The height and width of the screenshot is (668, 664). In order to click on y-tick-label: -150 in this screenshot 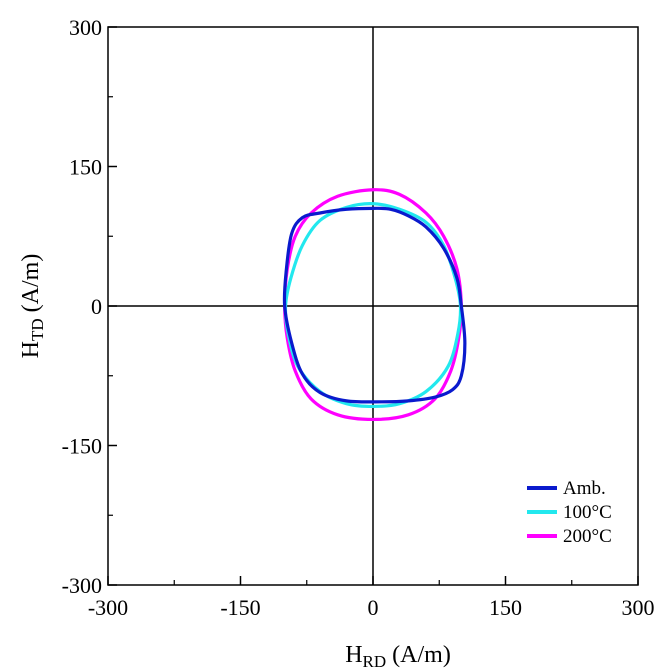, I will do `click(82, 446)`.